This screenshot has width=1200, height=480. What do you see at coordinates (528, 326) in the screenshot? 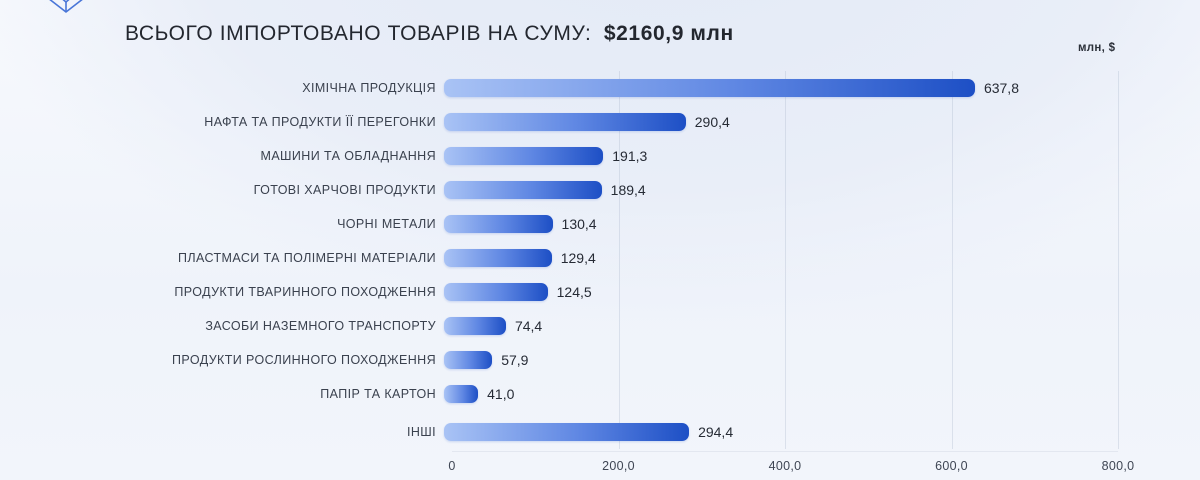
I see `bar-value: 74,4` at bounding box center [528, 326].